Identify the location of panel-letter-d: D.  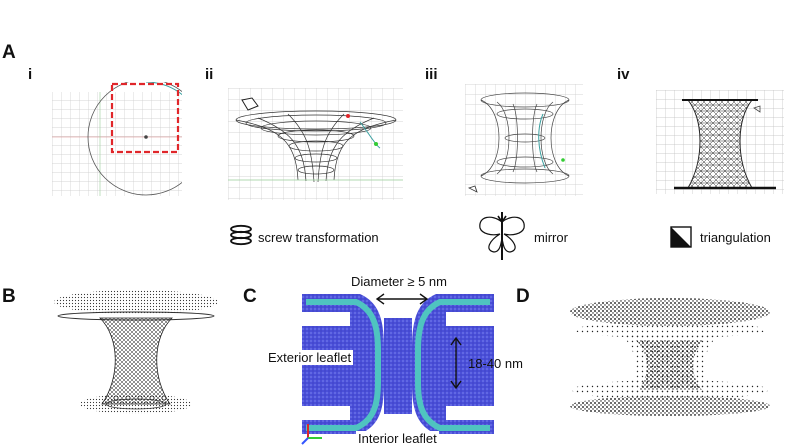
(523, 296).